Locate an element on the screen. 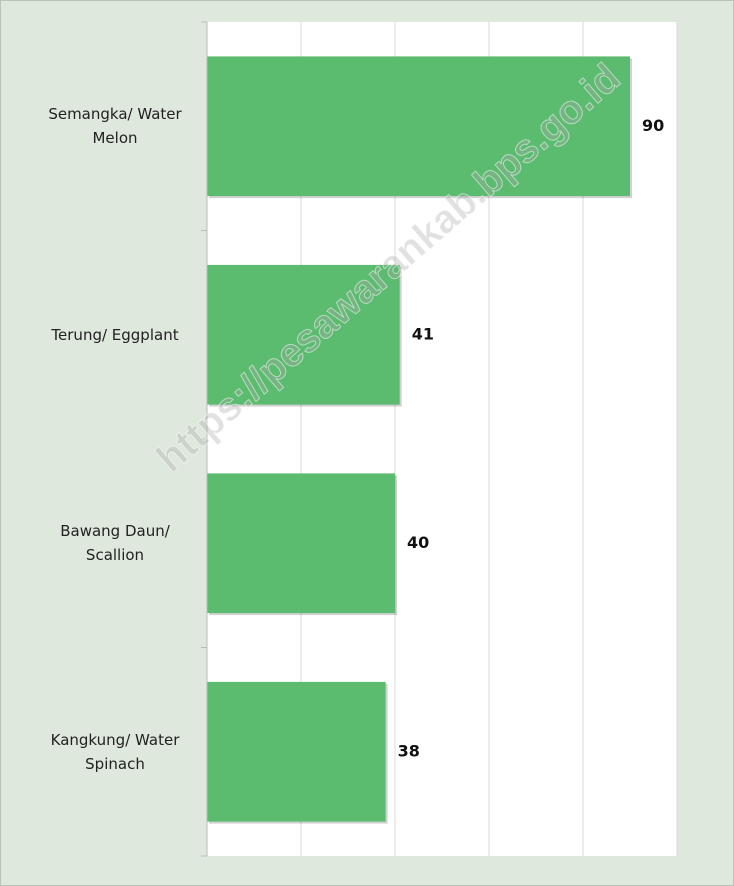 This screenshot has width=734, height=886. y-tick-label: Bawang Daun/ Scallion is located at coordinates (115, 543).